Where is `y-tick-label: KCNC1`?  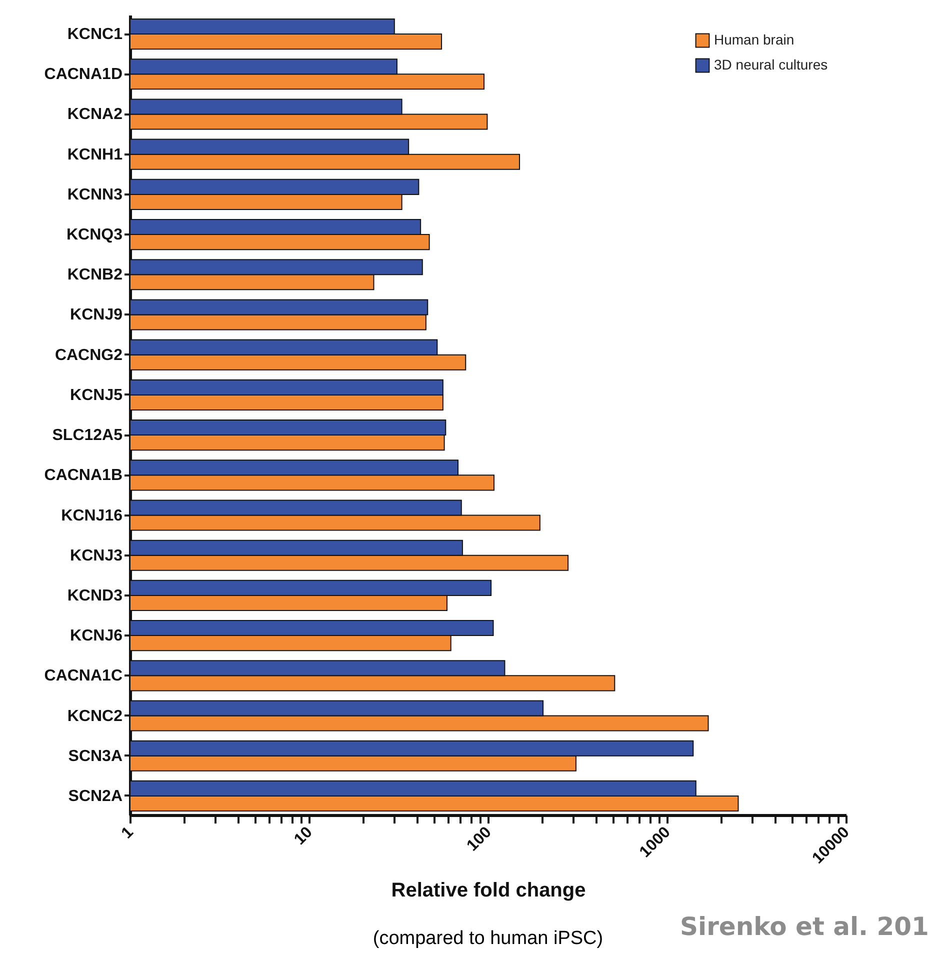 y-tick-label: KCNC1 is located at coordinates (95, 35).